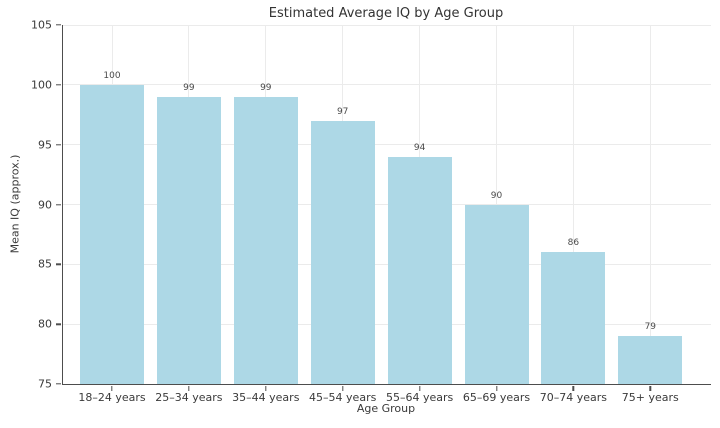 This screenshot has width=720, height=428. Describe the element at coordinates (496, 397) in the screenshot. I see `x-tick-label: 65–69 years` at that location.